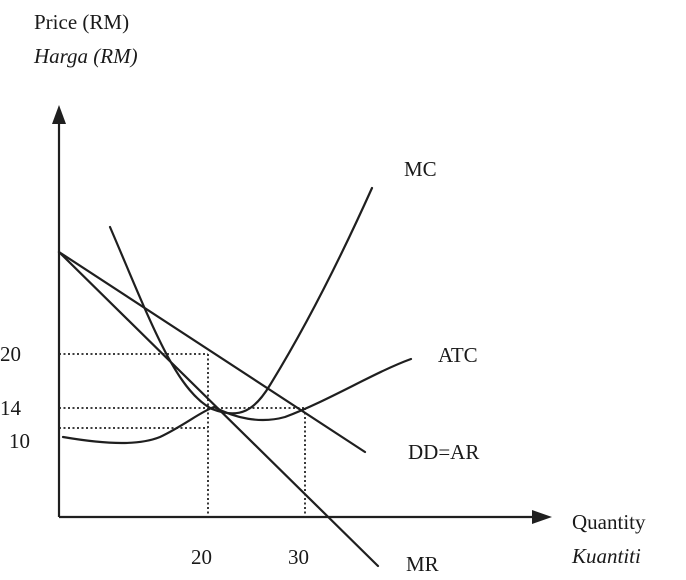 This screenshot has width=686, height=580. Describe the element at coordinates (443, 452) in the screenshot. I see `demand-label: DD=AR` at that location.